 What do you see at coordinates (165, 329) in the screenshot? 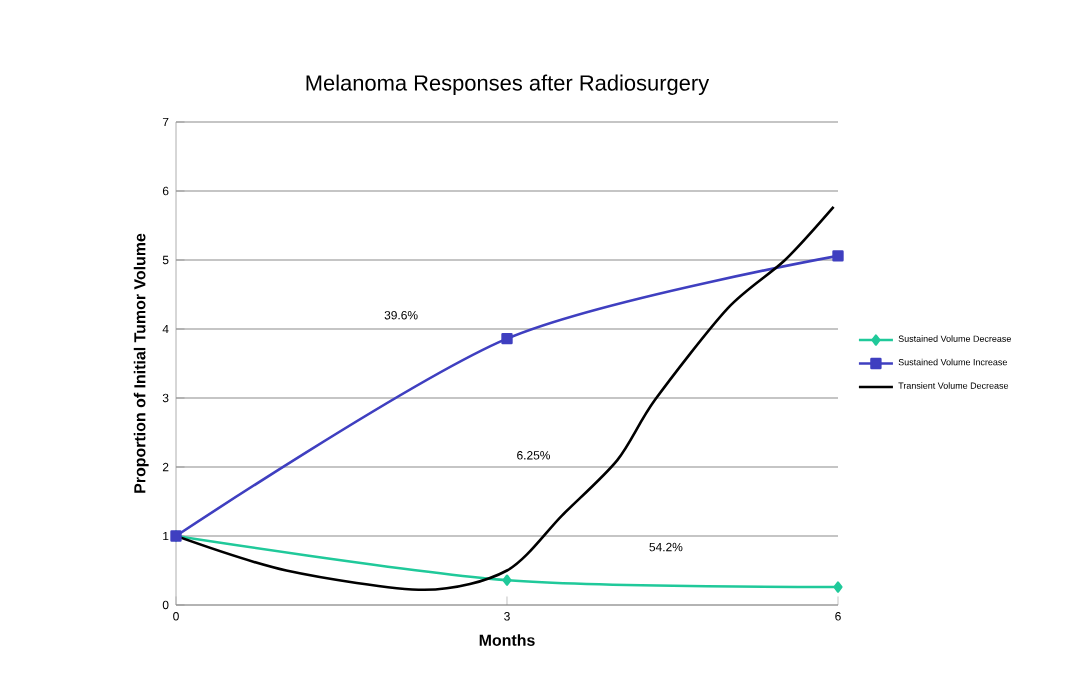
I see `y-tick-label: 4` at bounding box center [165, 329].